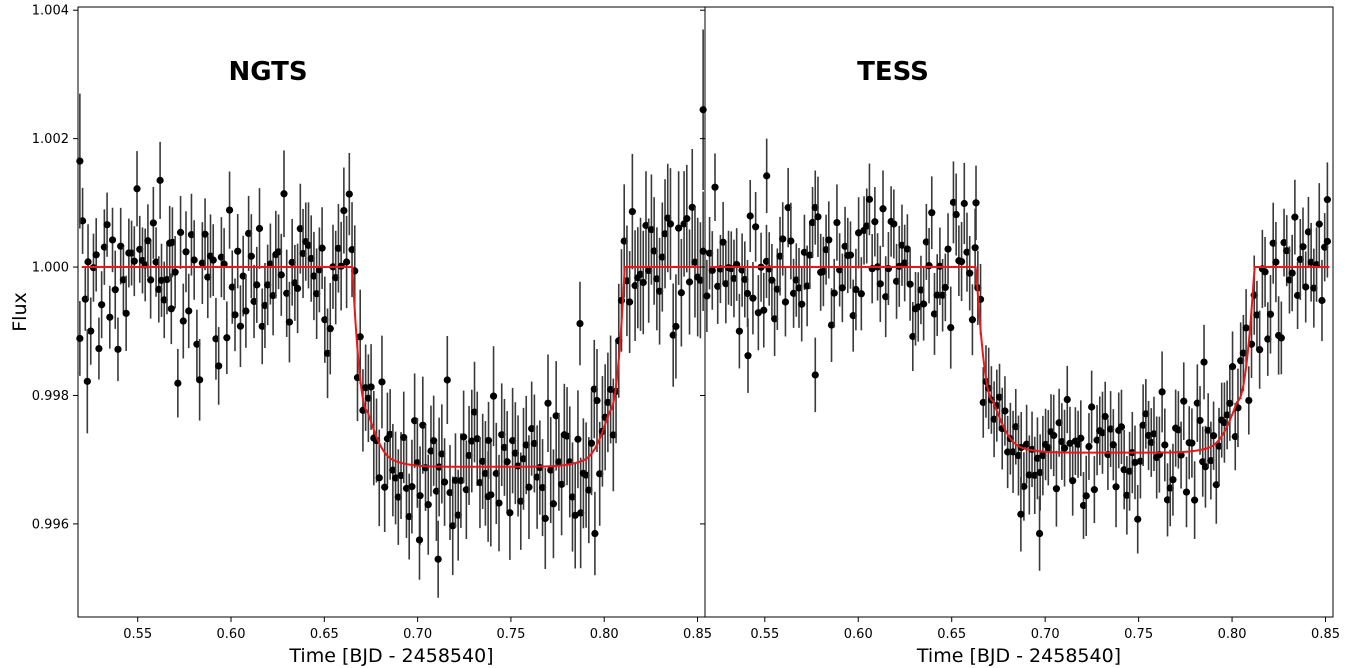  I want to click on tess-x-tick-label: 0.55, so click(764, 634).